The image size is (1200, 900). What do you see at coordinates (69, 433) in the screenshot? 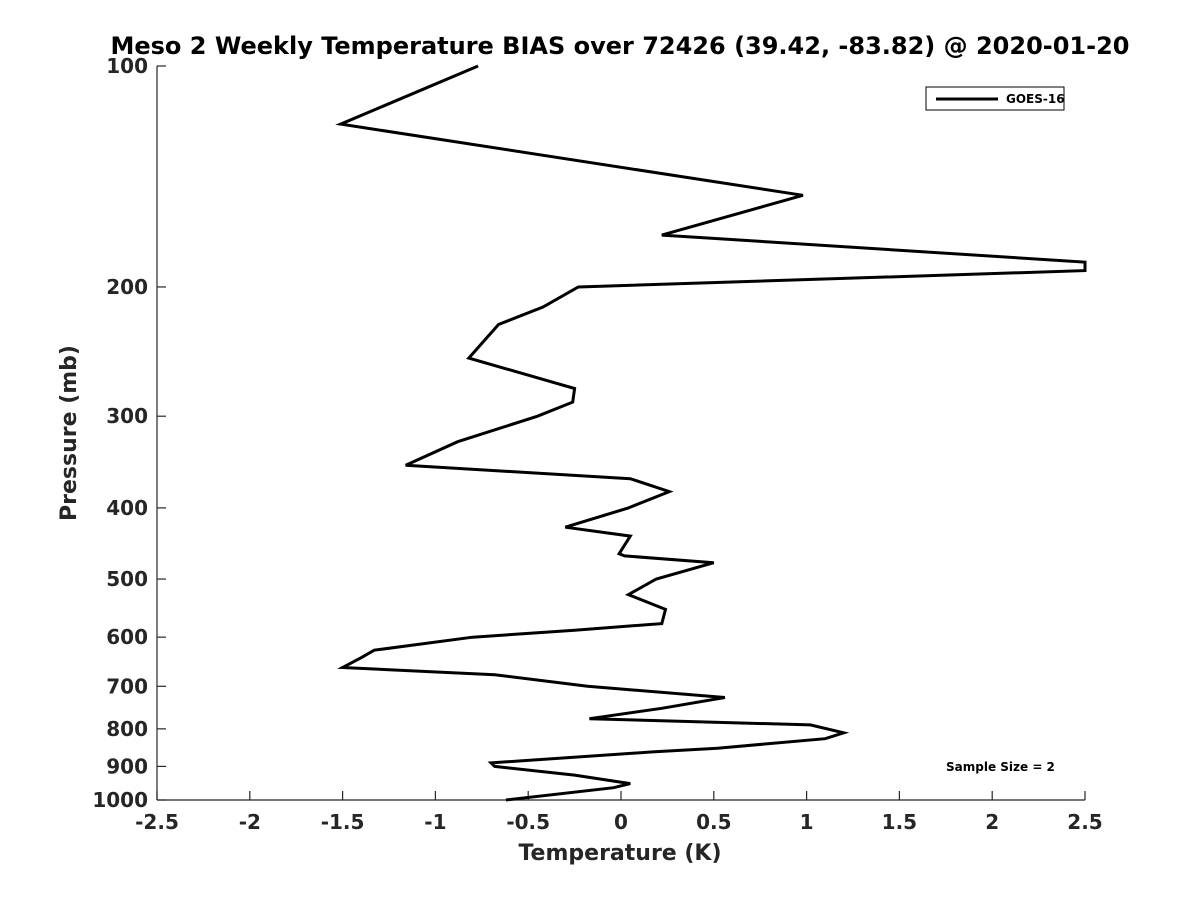
I see `y-axis-label: Pressure (mb)` at bounding box center [69, 433].